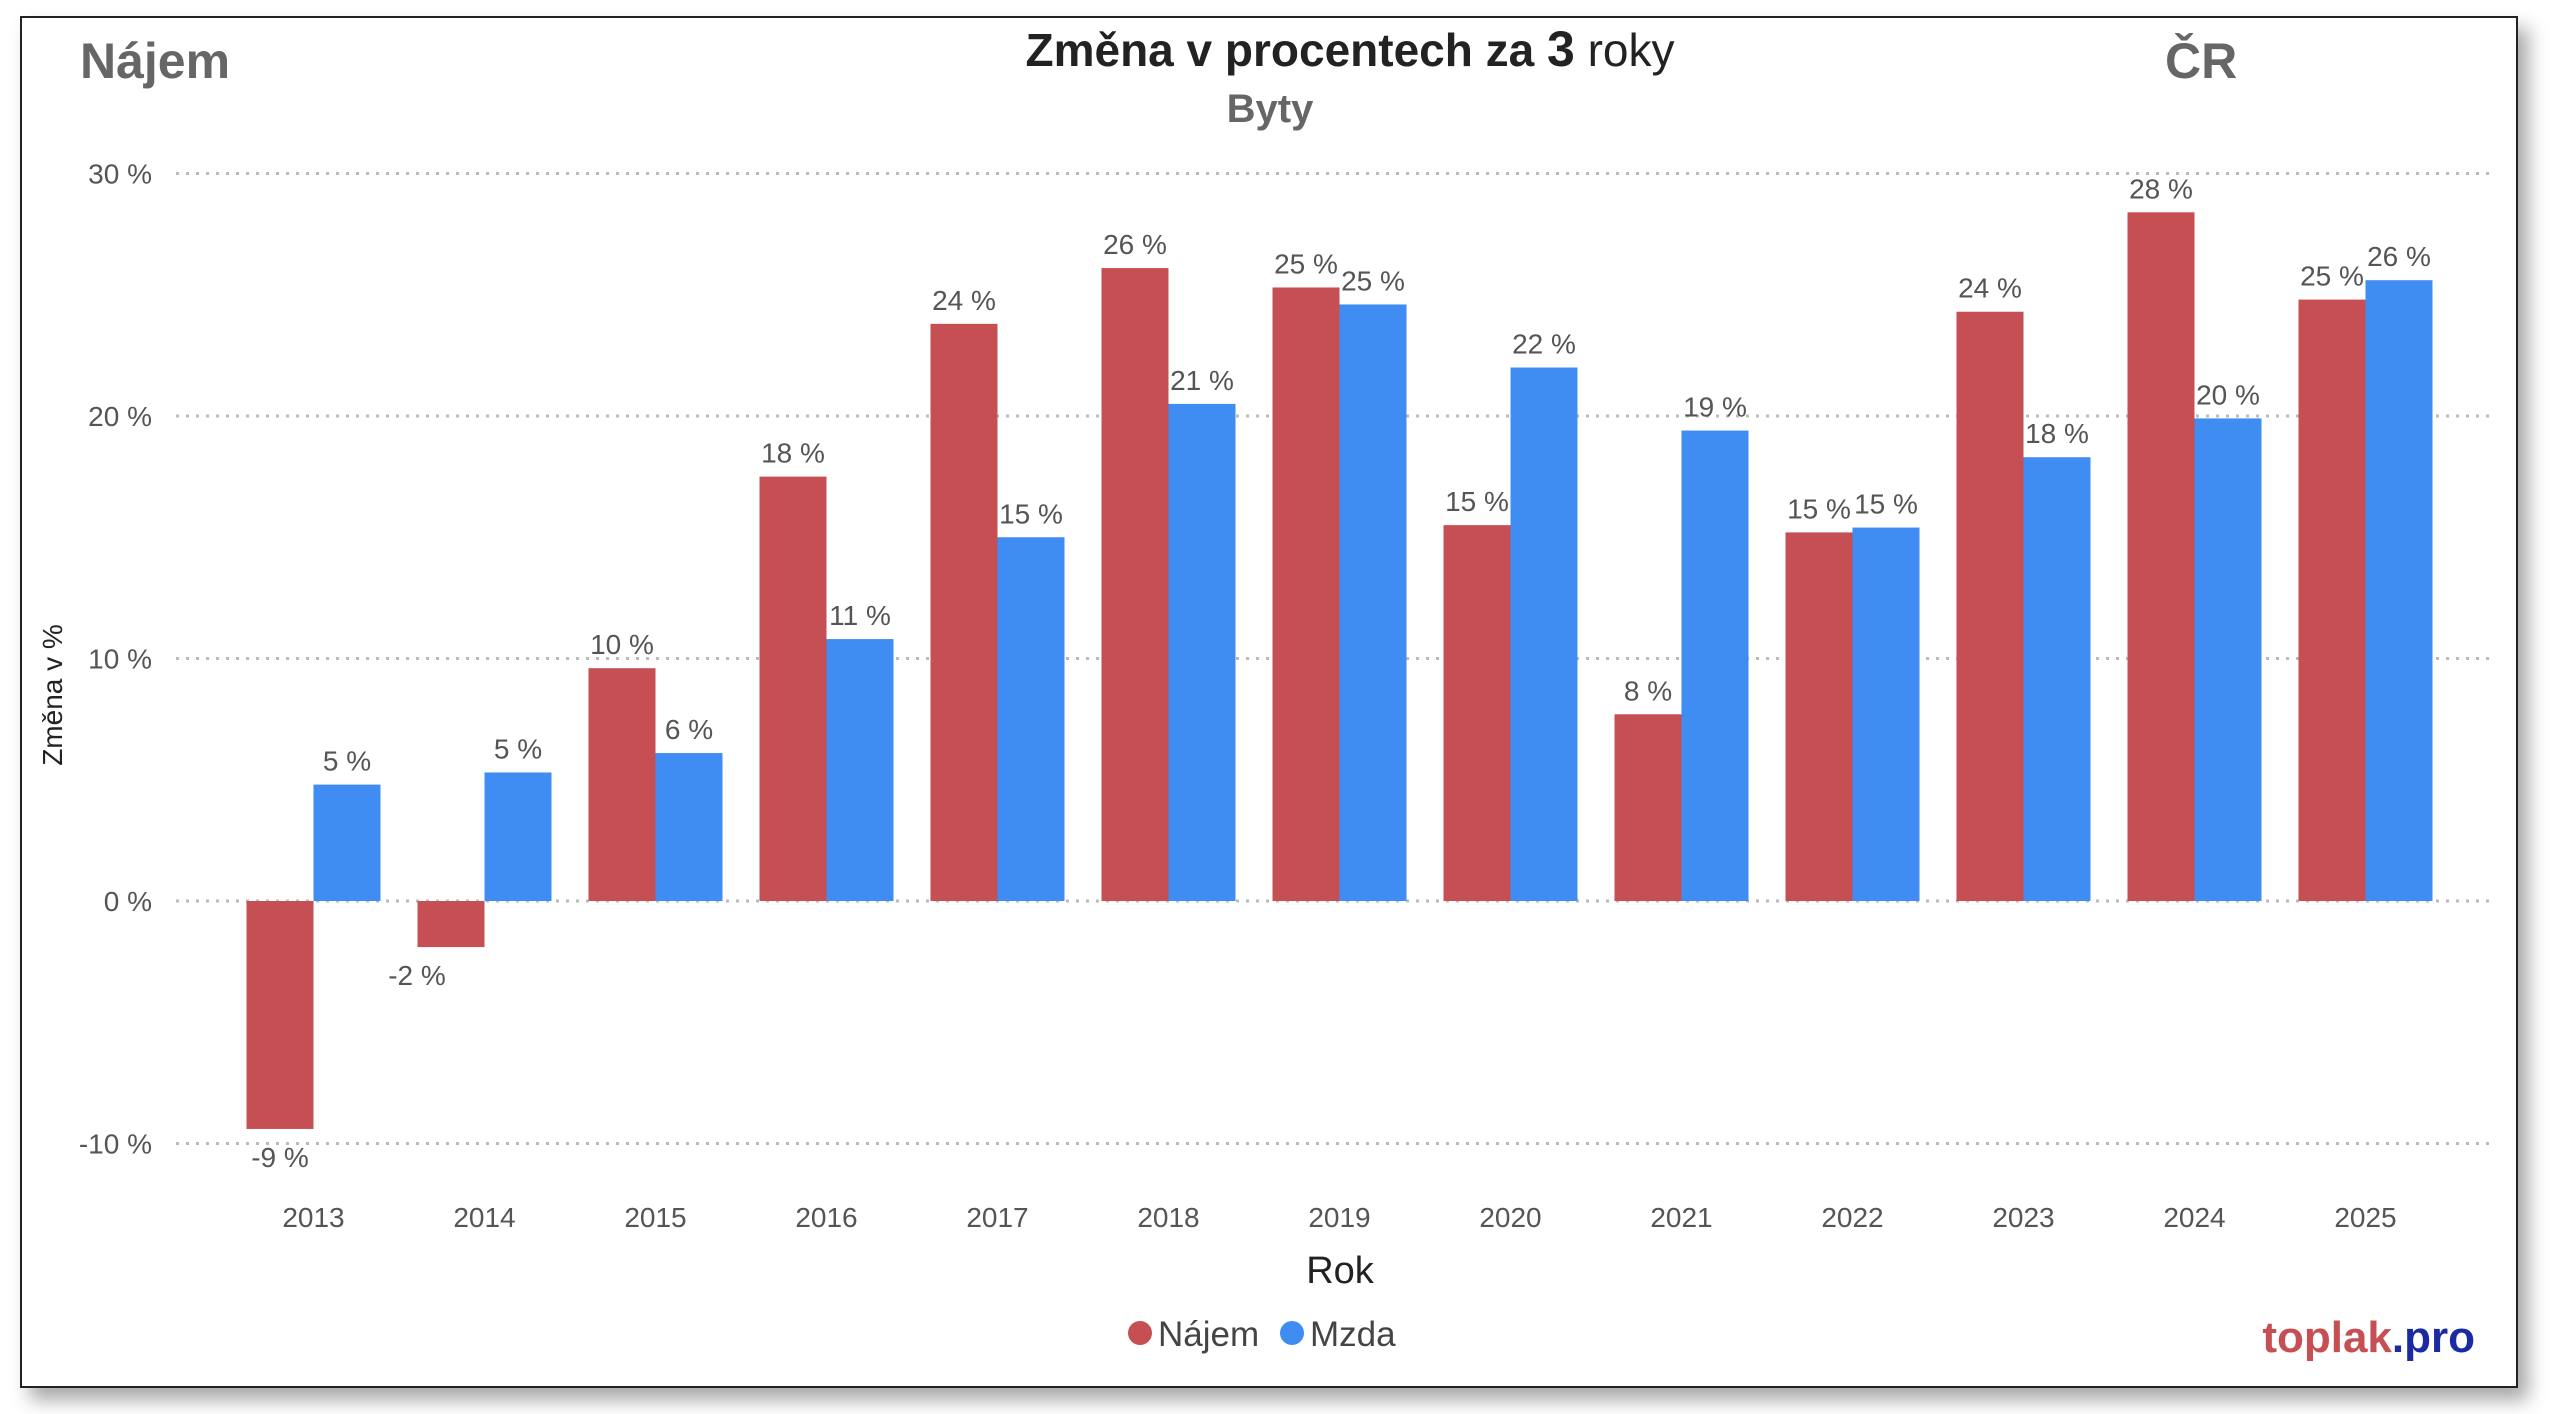 This screenshot has height=1414, width=2560. Describe the element at coordinates (1561, 49) in the screenshot. I see `title-number: 3` at that location.